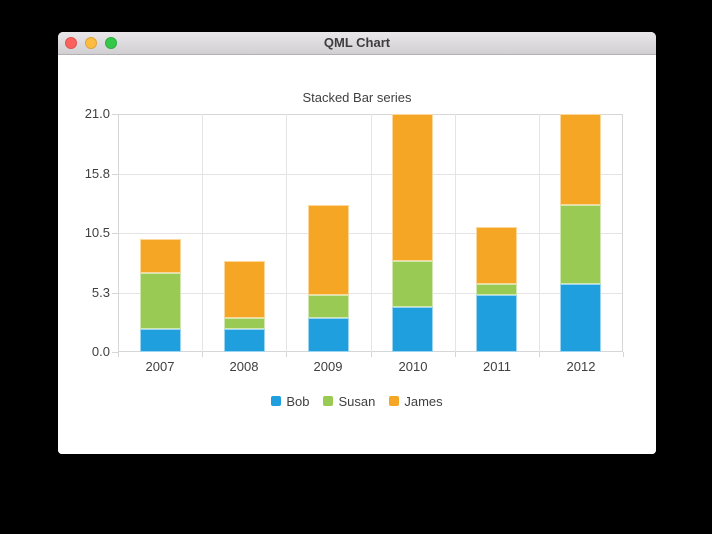 This screenshot has width=712, height=534. I want to click on x-tick-label-2008: 2008, so click(244, 366).